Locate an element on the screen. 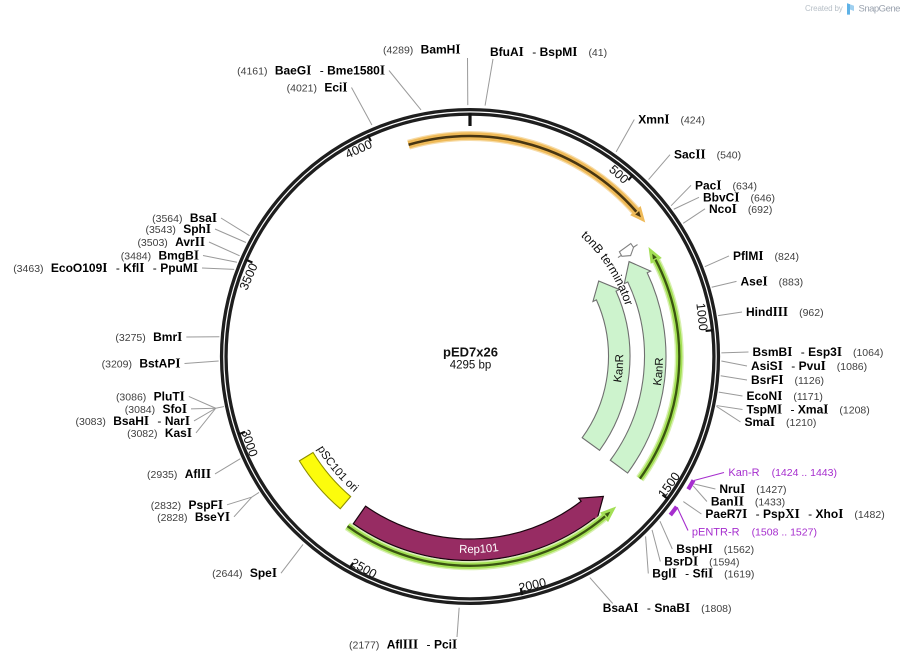  svg-text: HindIII(962) is located at coordinates (785, 311).